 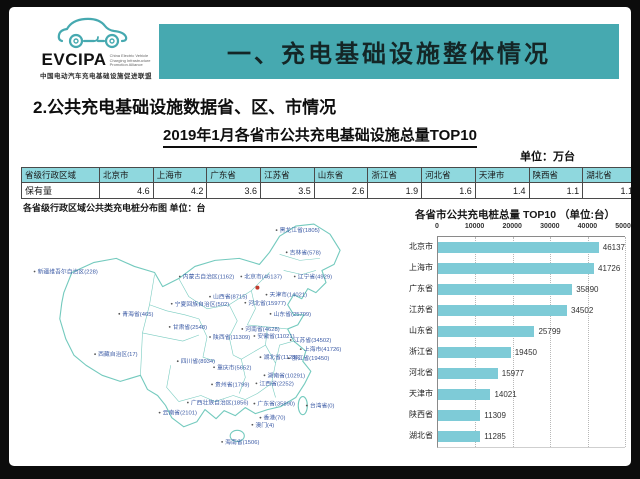 I want to click on bar-row: 34502, so click(x=531, y=310).